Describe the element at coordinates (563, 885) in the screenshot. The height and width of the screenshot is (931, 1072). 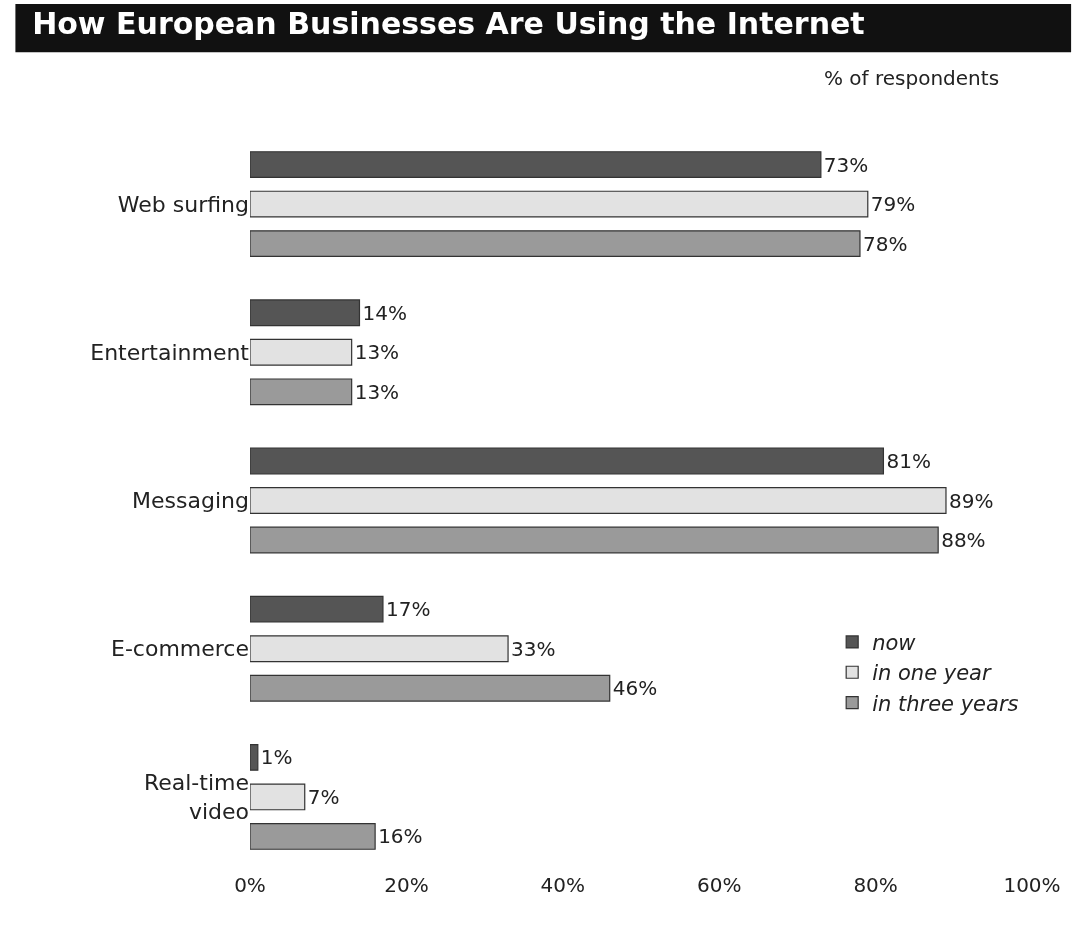
I see `x-tick-label: 40%` at that location.